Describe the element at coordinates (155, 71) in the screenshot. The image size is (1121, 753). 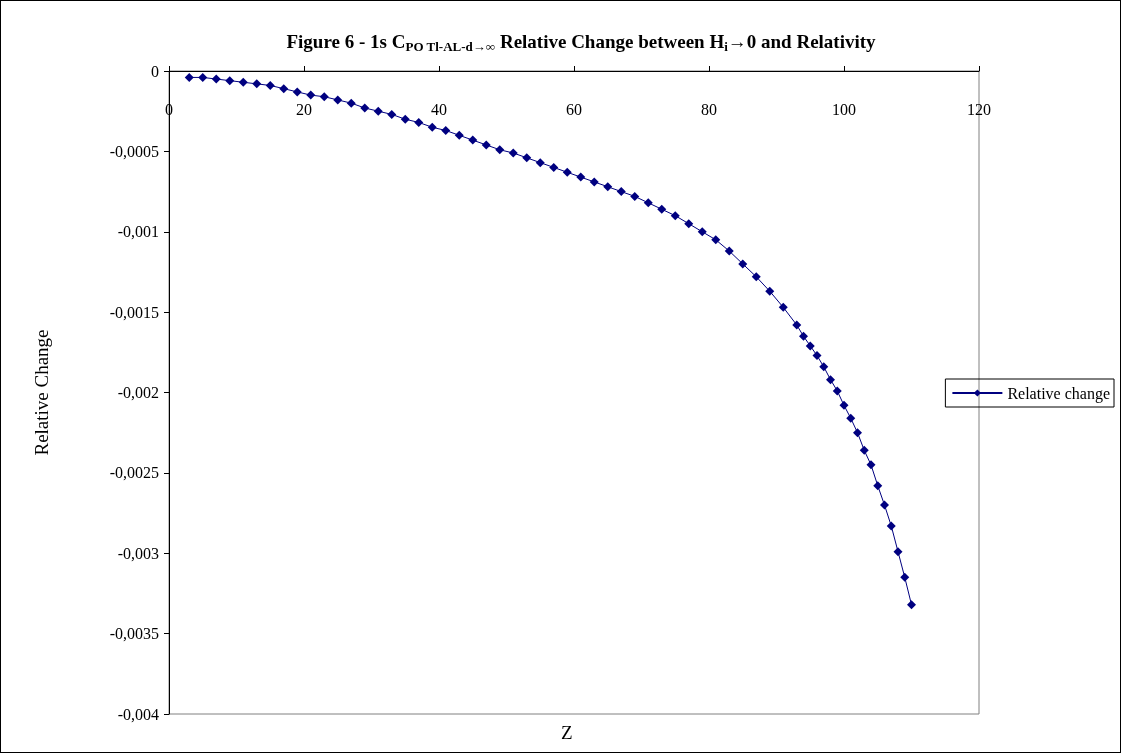
I see `y-tick-label: 0` at that location.